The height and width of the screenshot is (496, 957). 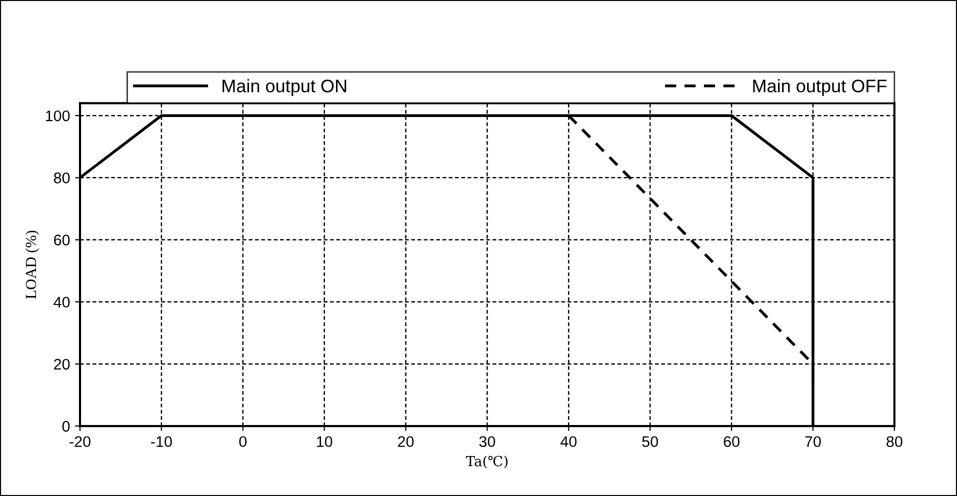 I want to click on x-tick-label: 0, so click(x=243, y=442).